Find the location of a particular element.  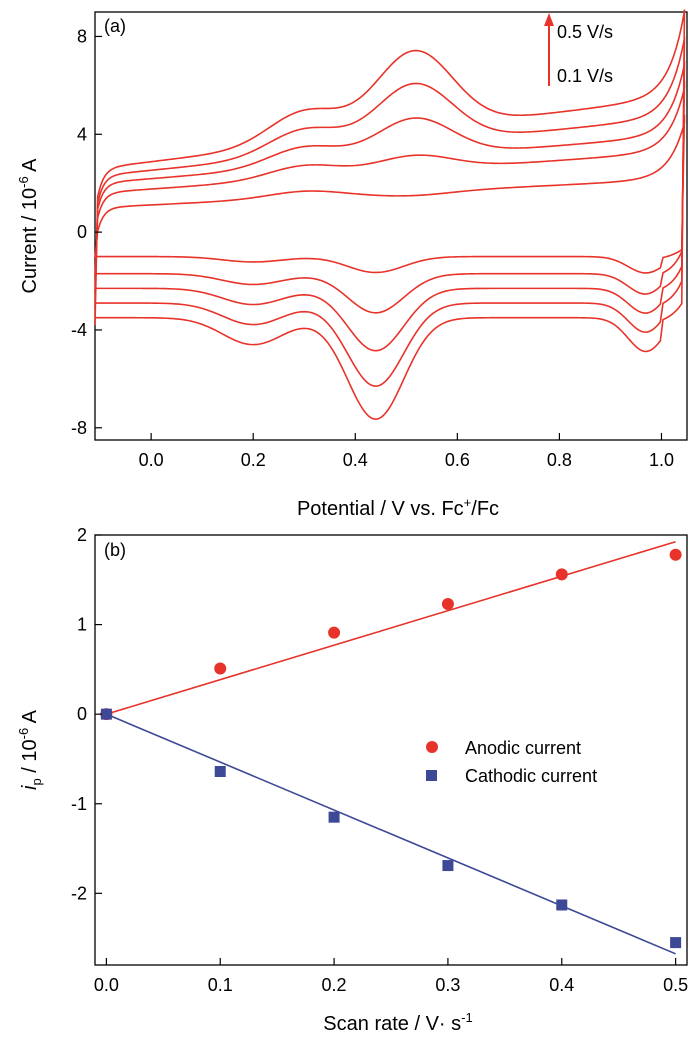

cv-y-ticks: -8 -4 0 4 8 is located at coordinates (86, 232).